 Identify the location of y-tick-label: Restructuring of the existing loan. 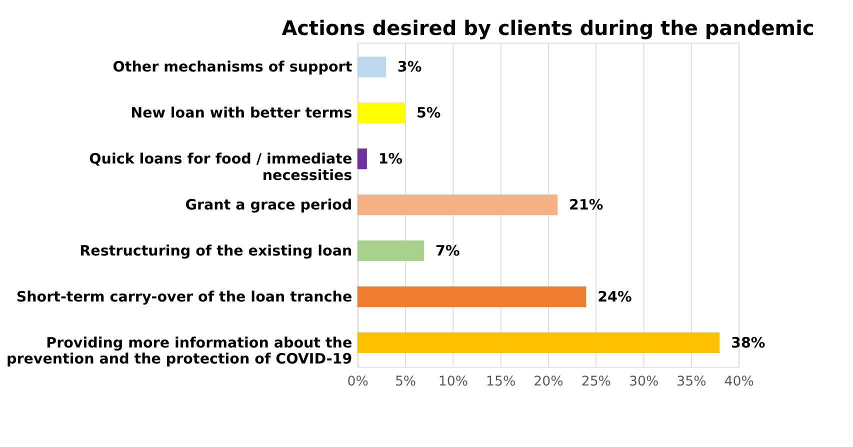
(216, 252).